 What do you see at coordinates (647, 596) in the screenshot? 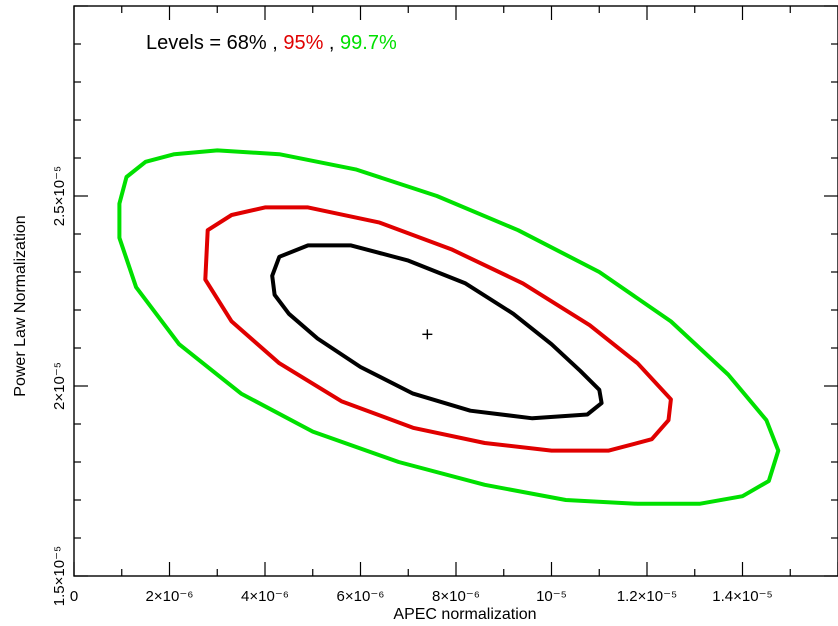
I see `x-tick-label: 1.2×10⁻⁵` at bounding box center [647, 596].